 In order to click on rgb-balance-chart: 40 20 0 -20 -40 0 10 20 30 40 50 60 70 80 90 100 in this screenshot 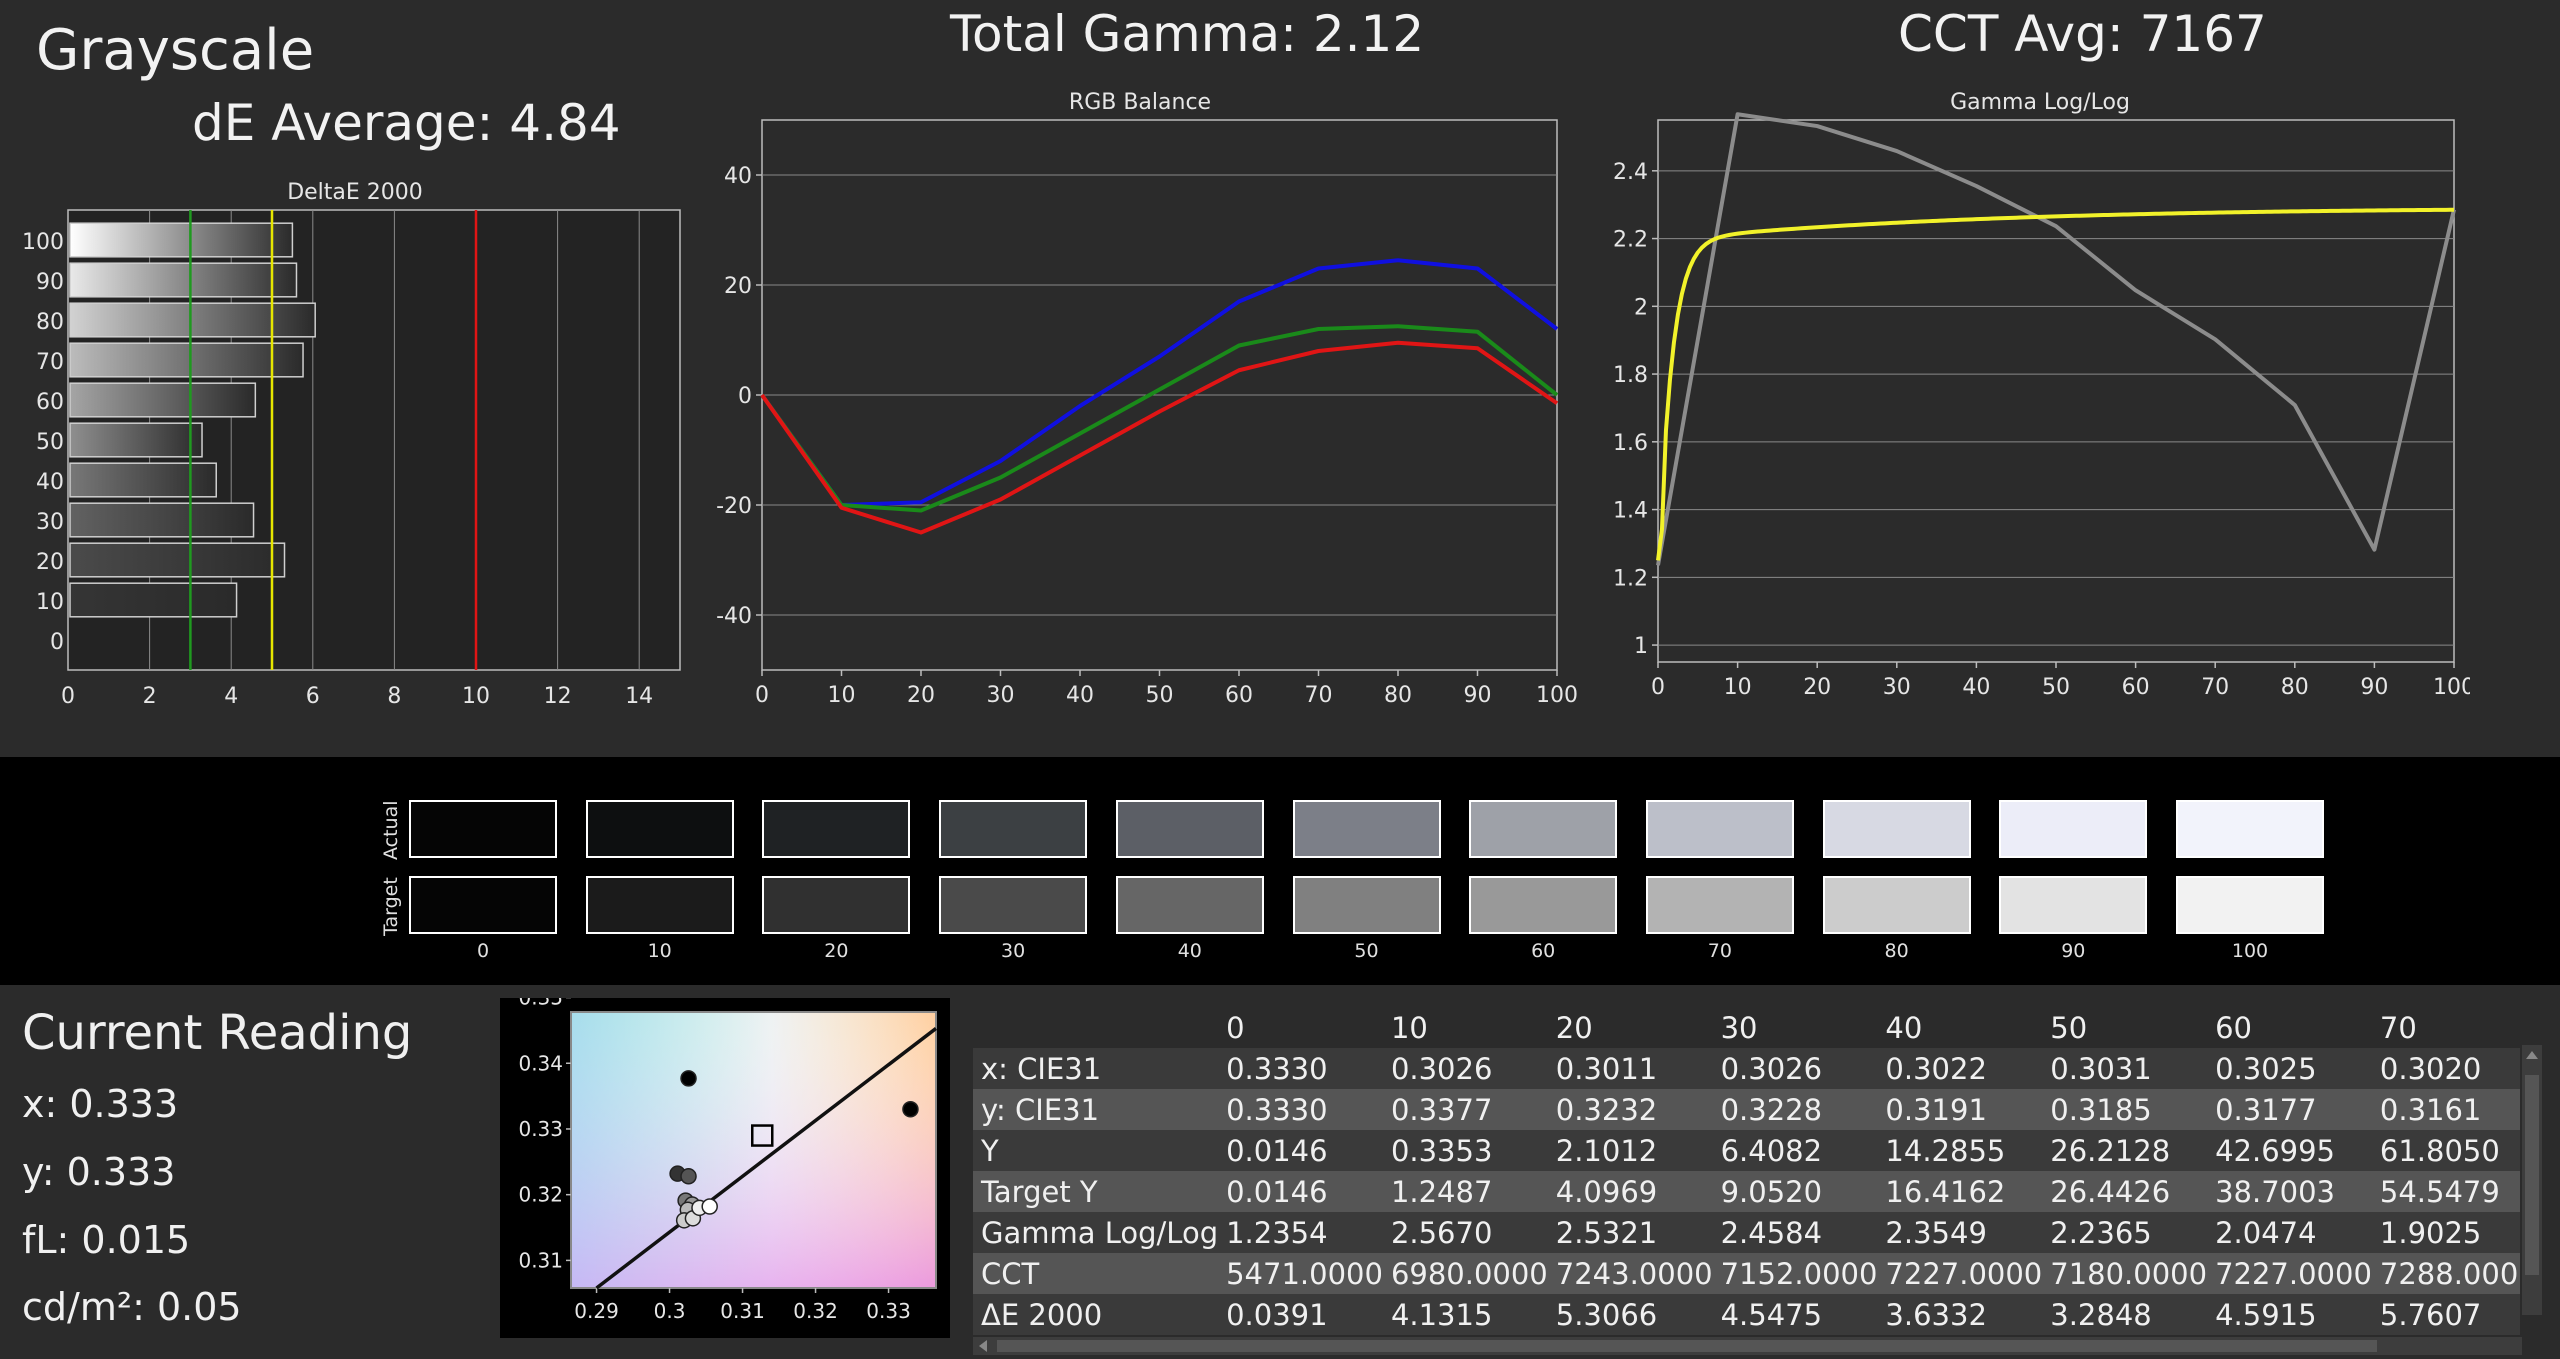, I will do `click(1147, 413)`.